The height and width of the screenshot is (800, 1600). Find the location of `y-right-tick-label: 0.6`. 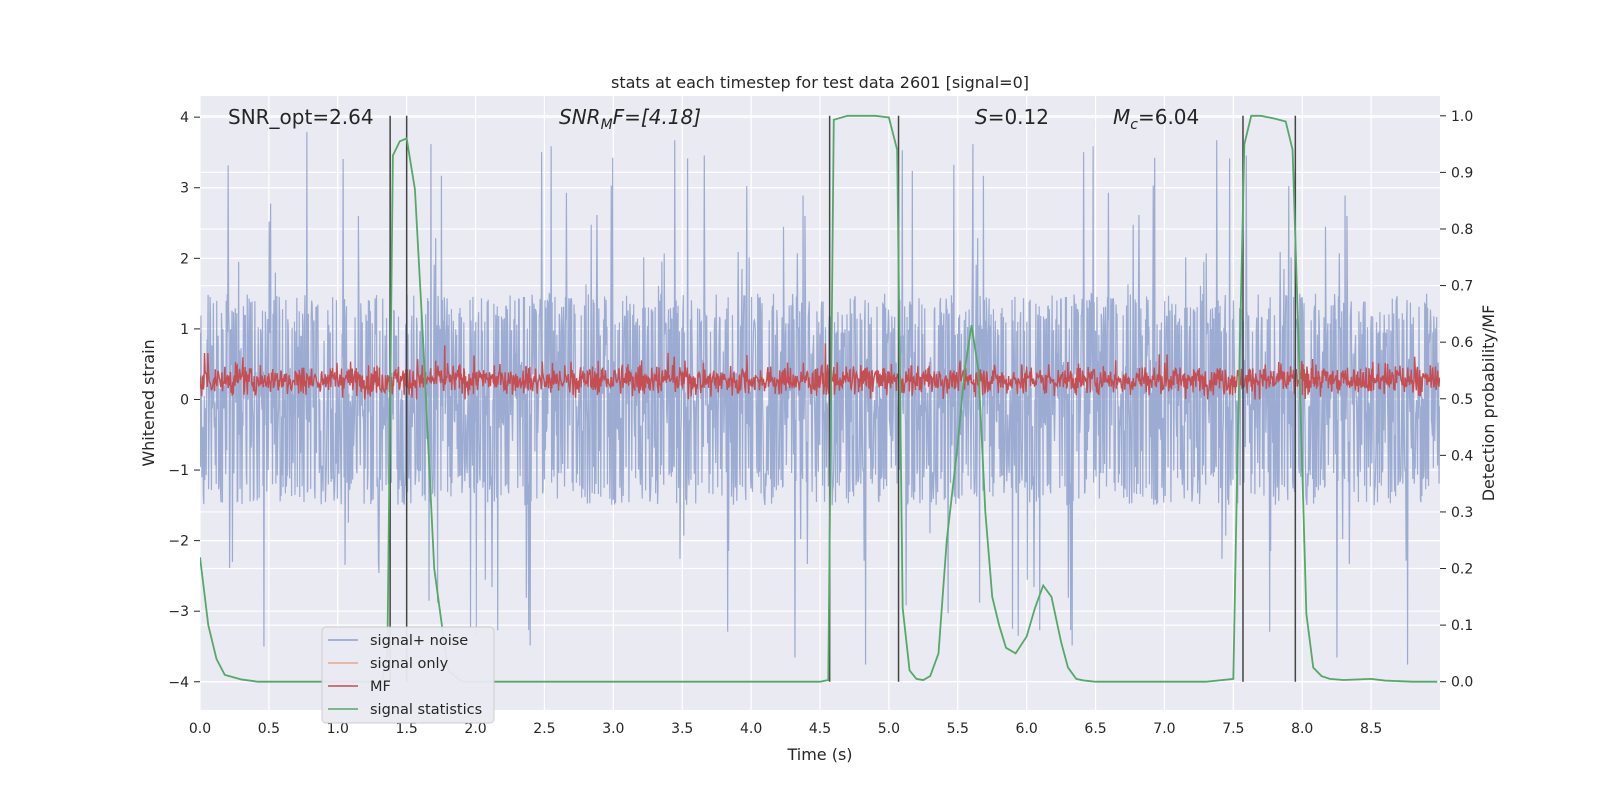

y-right-tick-label: 0.6 is located at coordinates (1462, 343).